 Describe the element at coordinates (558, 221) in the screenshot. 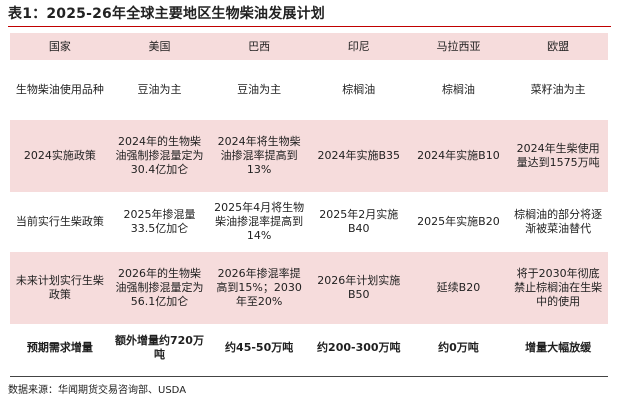

I see `table-cell: 棕榈油的部分将逐渐被菜油替代` at that location.